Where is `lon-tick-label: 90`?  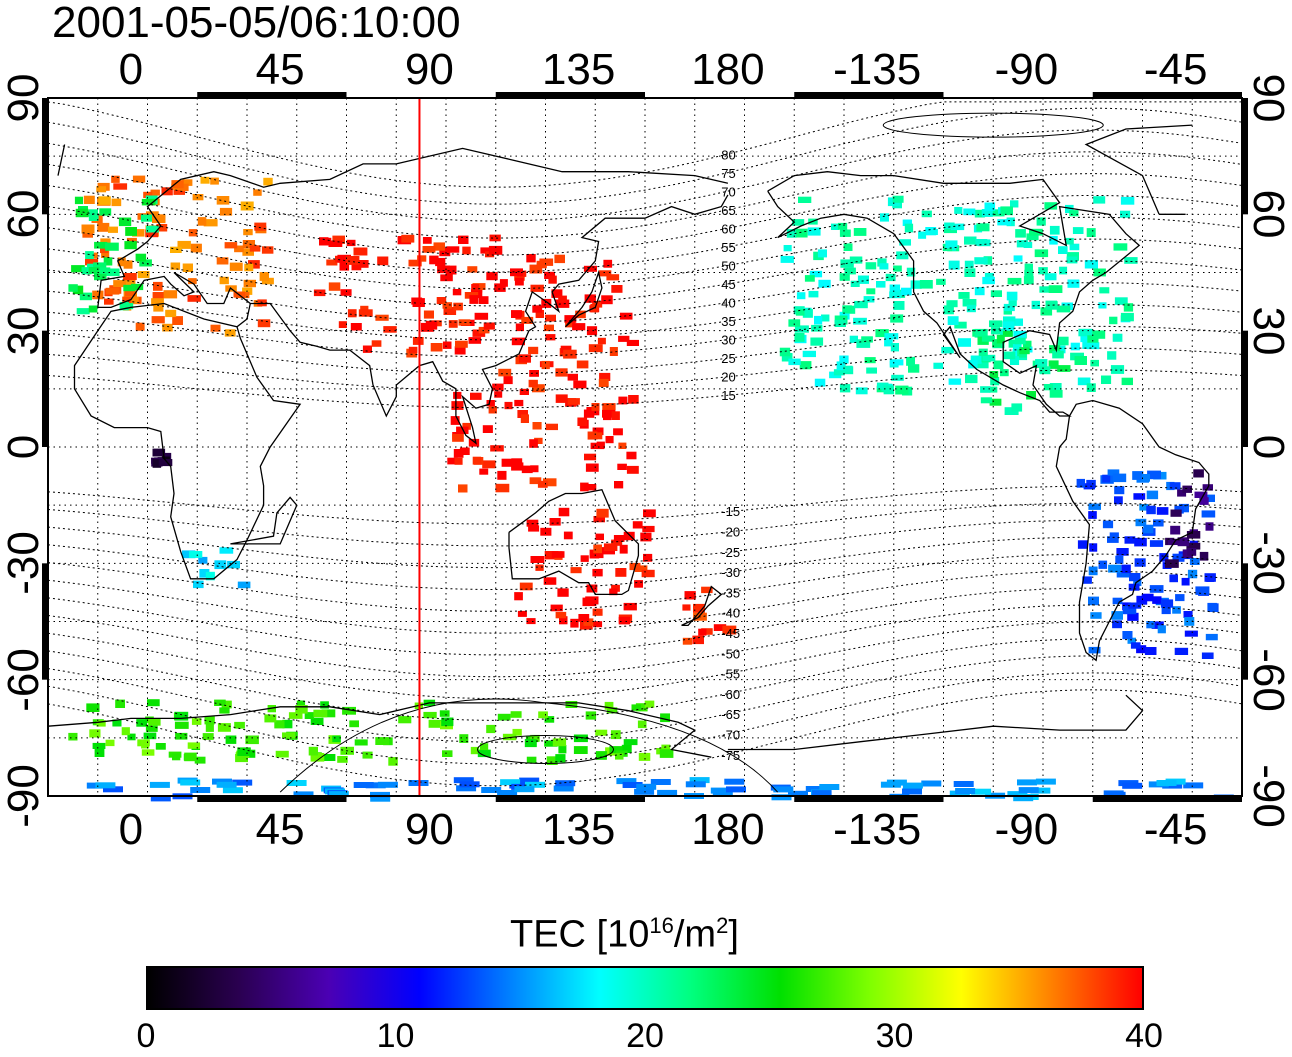 lon-tick-label: 90 is located at coordinates (429, 69).